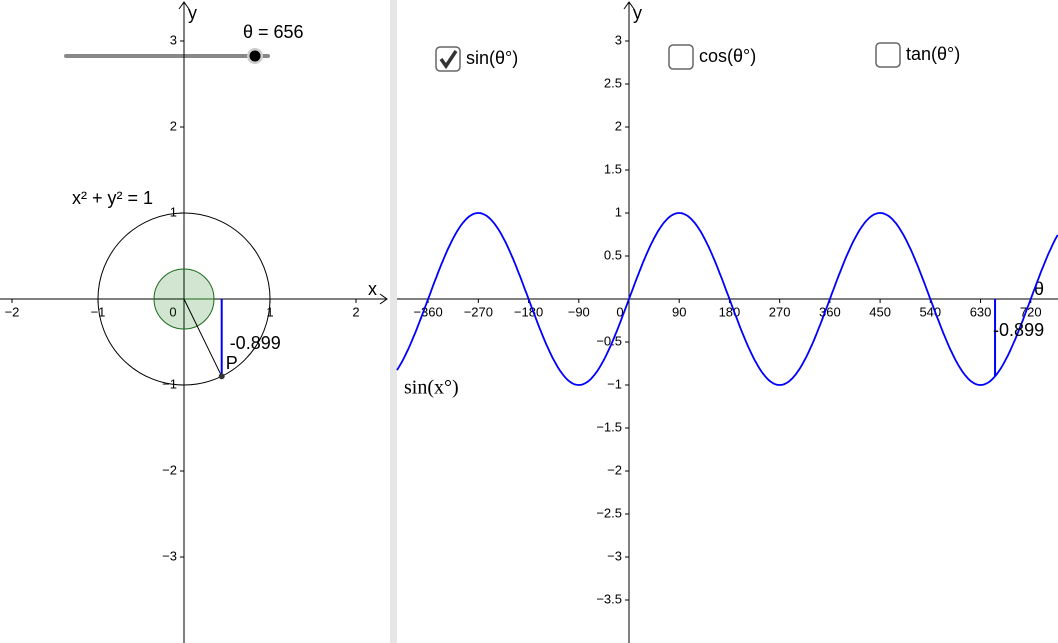 The height and width of the screenshot is (643, 1058). What do you see at coordinates (613, 168) in the screenshot?
I see `y-tick-label: 1.5` at bounding box center [613, 168].